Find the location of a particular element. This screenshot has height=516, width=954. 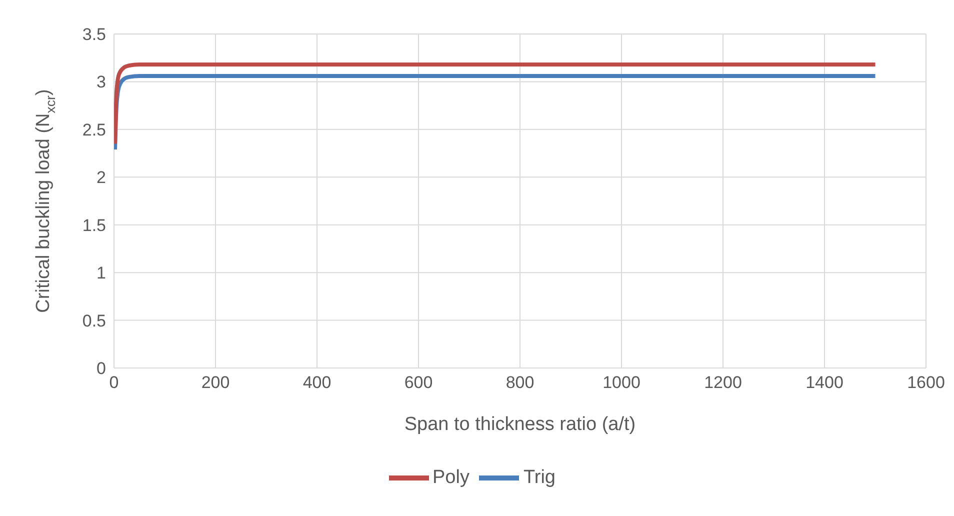

y-tick-label: 0.5 is located at coordinates (94, 320).